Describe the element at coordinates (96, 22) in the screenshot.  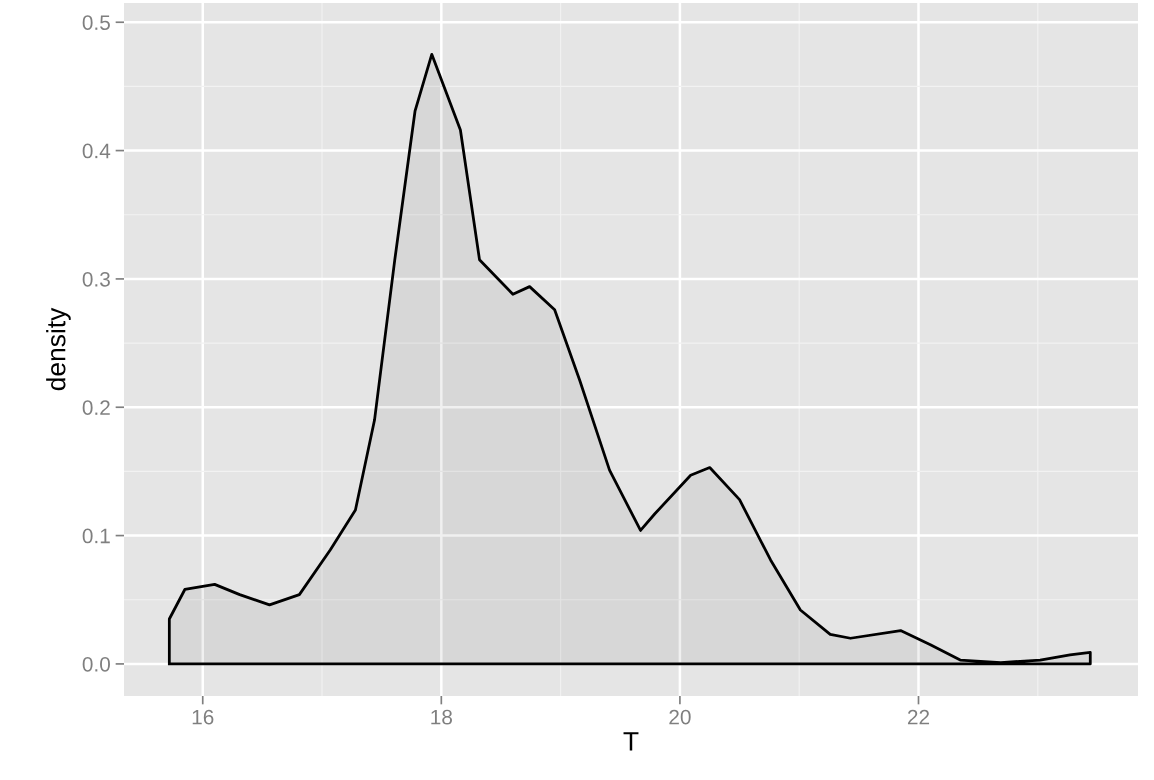
I see `y-tick-label: 0.5` at that location.